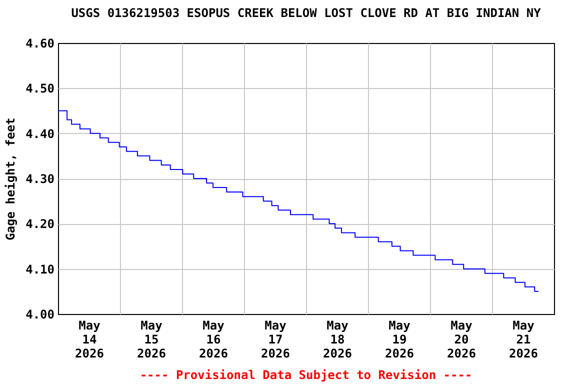  I want to click on y-tick-label: 4.10, so click(40, 269).